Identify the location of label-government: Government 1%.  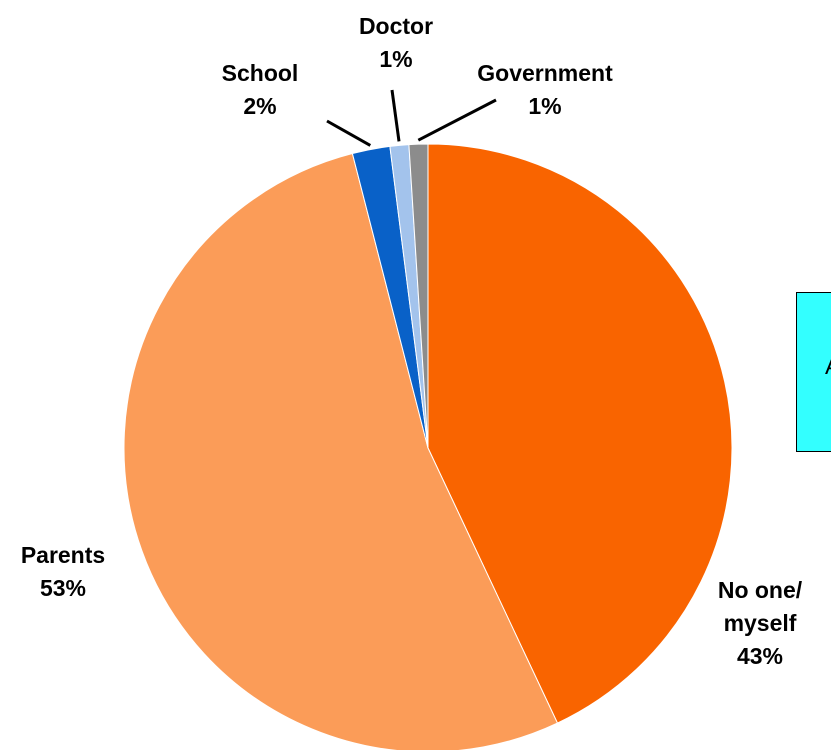
(545, 90).